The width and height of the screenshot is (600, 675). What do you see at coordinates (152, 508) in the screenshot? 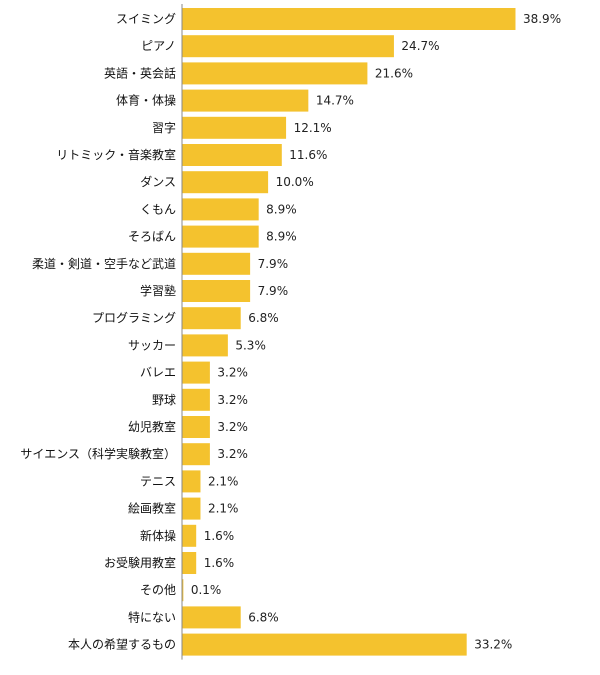
I see `category-label: 絵画教室` at bounding box center [152, 508].